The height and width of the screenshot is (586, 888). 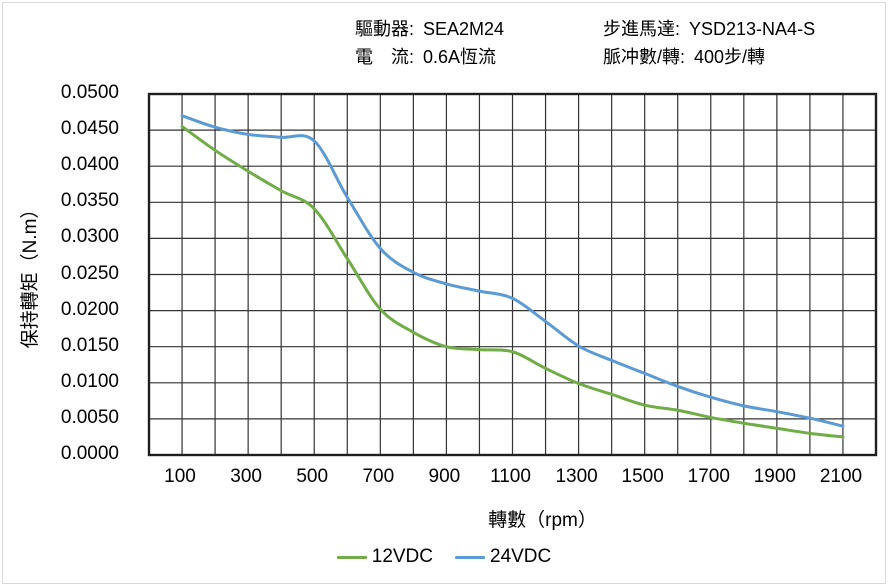 I want to click on current-label: 電 流:, so click(x=385, y=57).